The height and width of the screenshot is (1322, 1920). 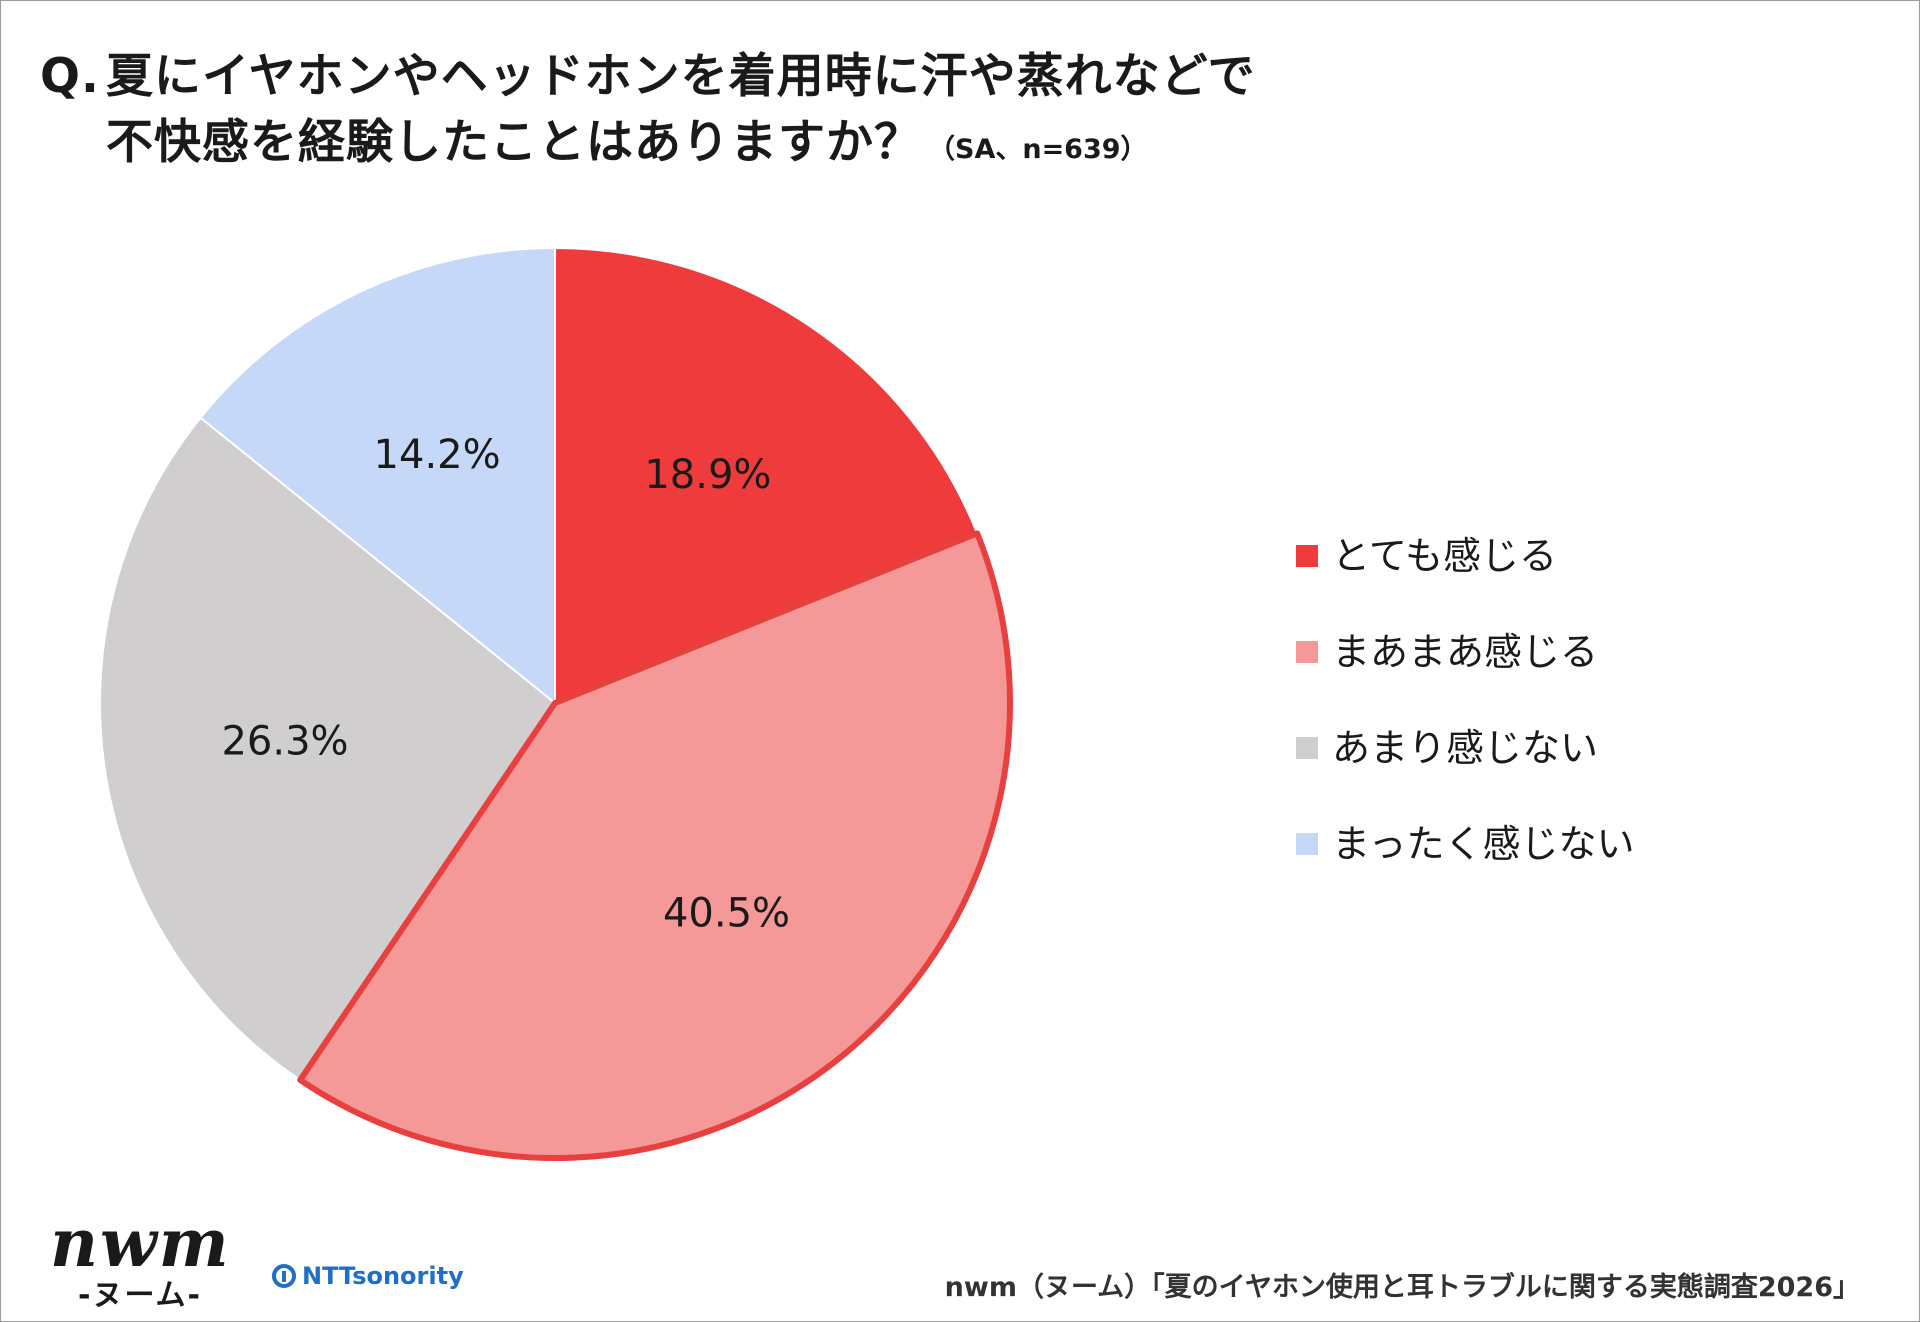 What do you see at coordinates (140, 1295) in the screenshot?
I see `nwm-logo-subtitle: -ヌーム-` at bounding box center [140, 1295].